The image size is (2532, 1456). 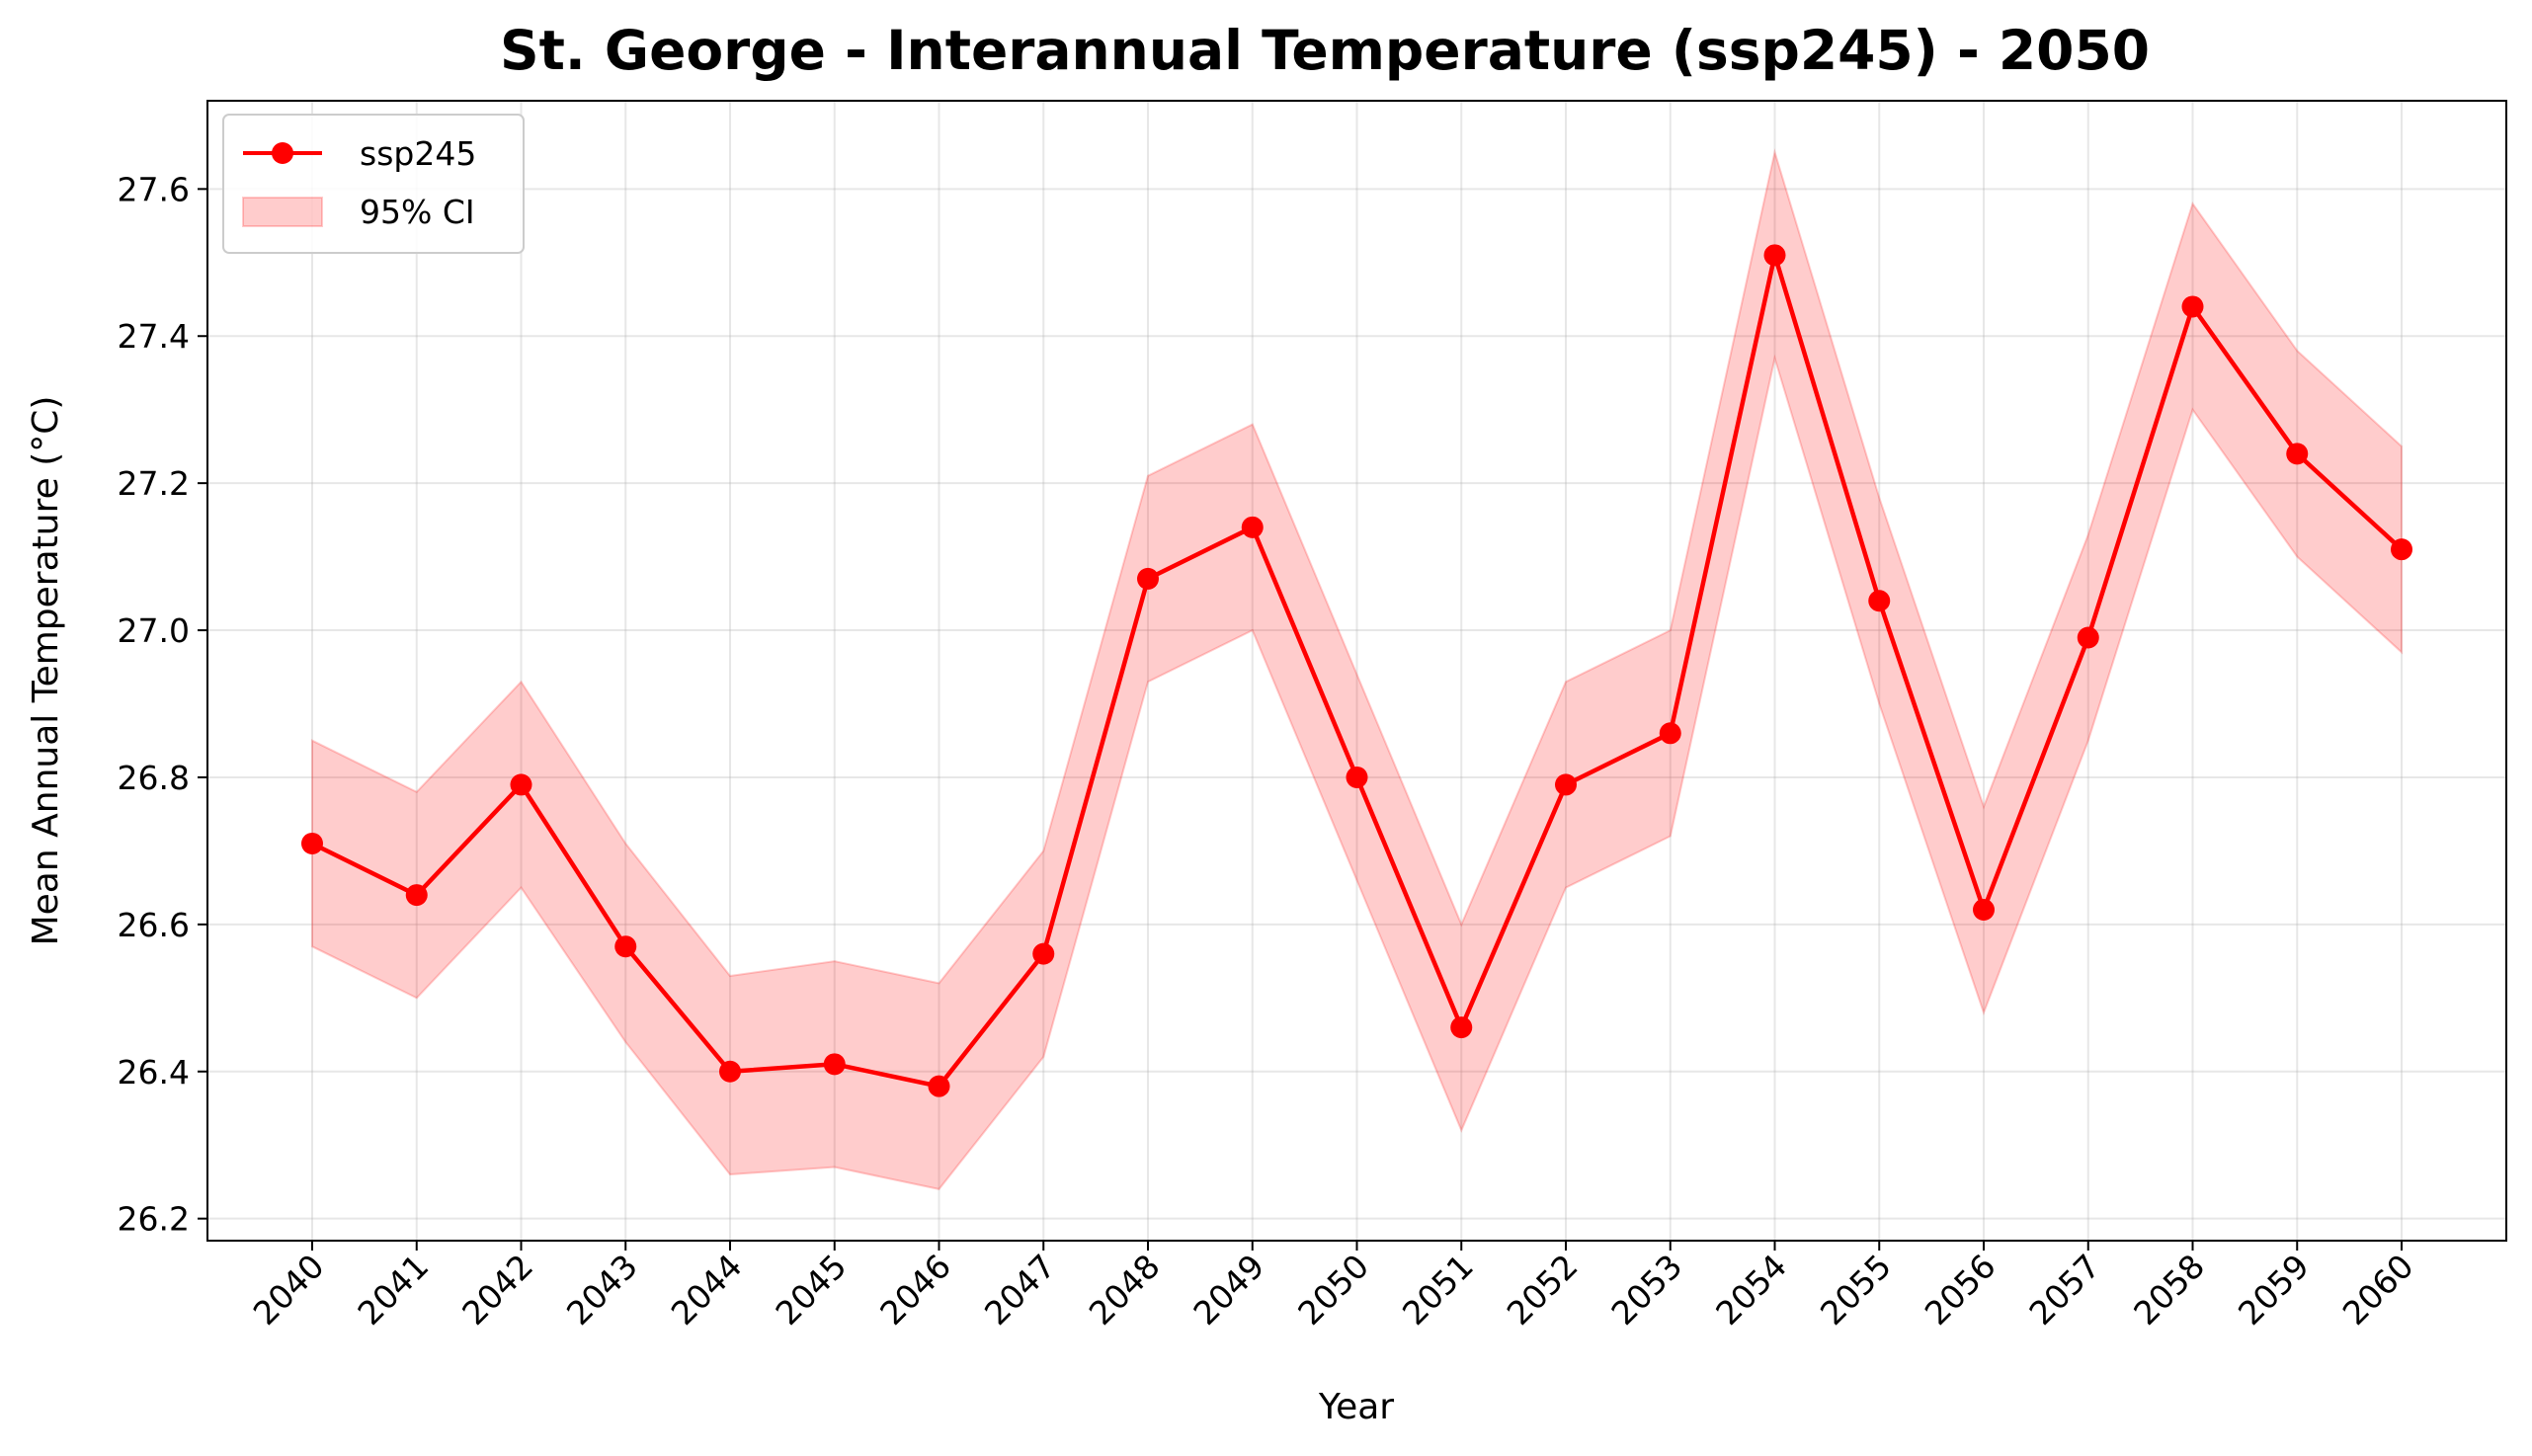 What do you see at coordinates (417, 212) in the screenshot?
I see `legend-label-band: 95% CI` at bounding box center [417, 212].